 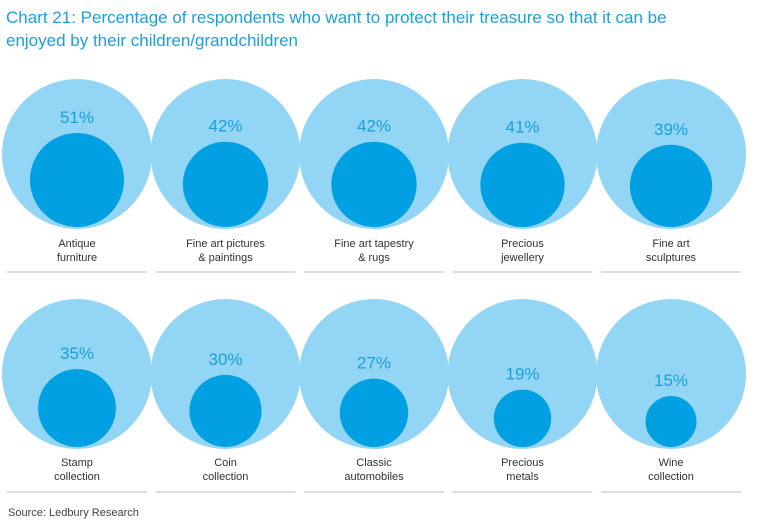 What do you see at coordinates (77, 258) in the screenshot?
I see `category-label: furniture` at bounding box center [77, 258].